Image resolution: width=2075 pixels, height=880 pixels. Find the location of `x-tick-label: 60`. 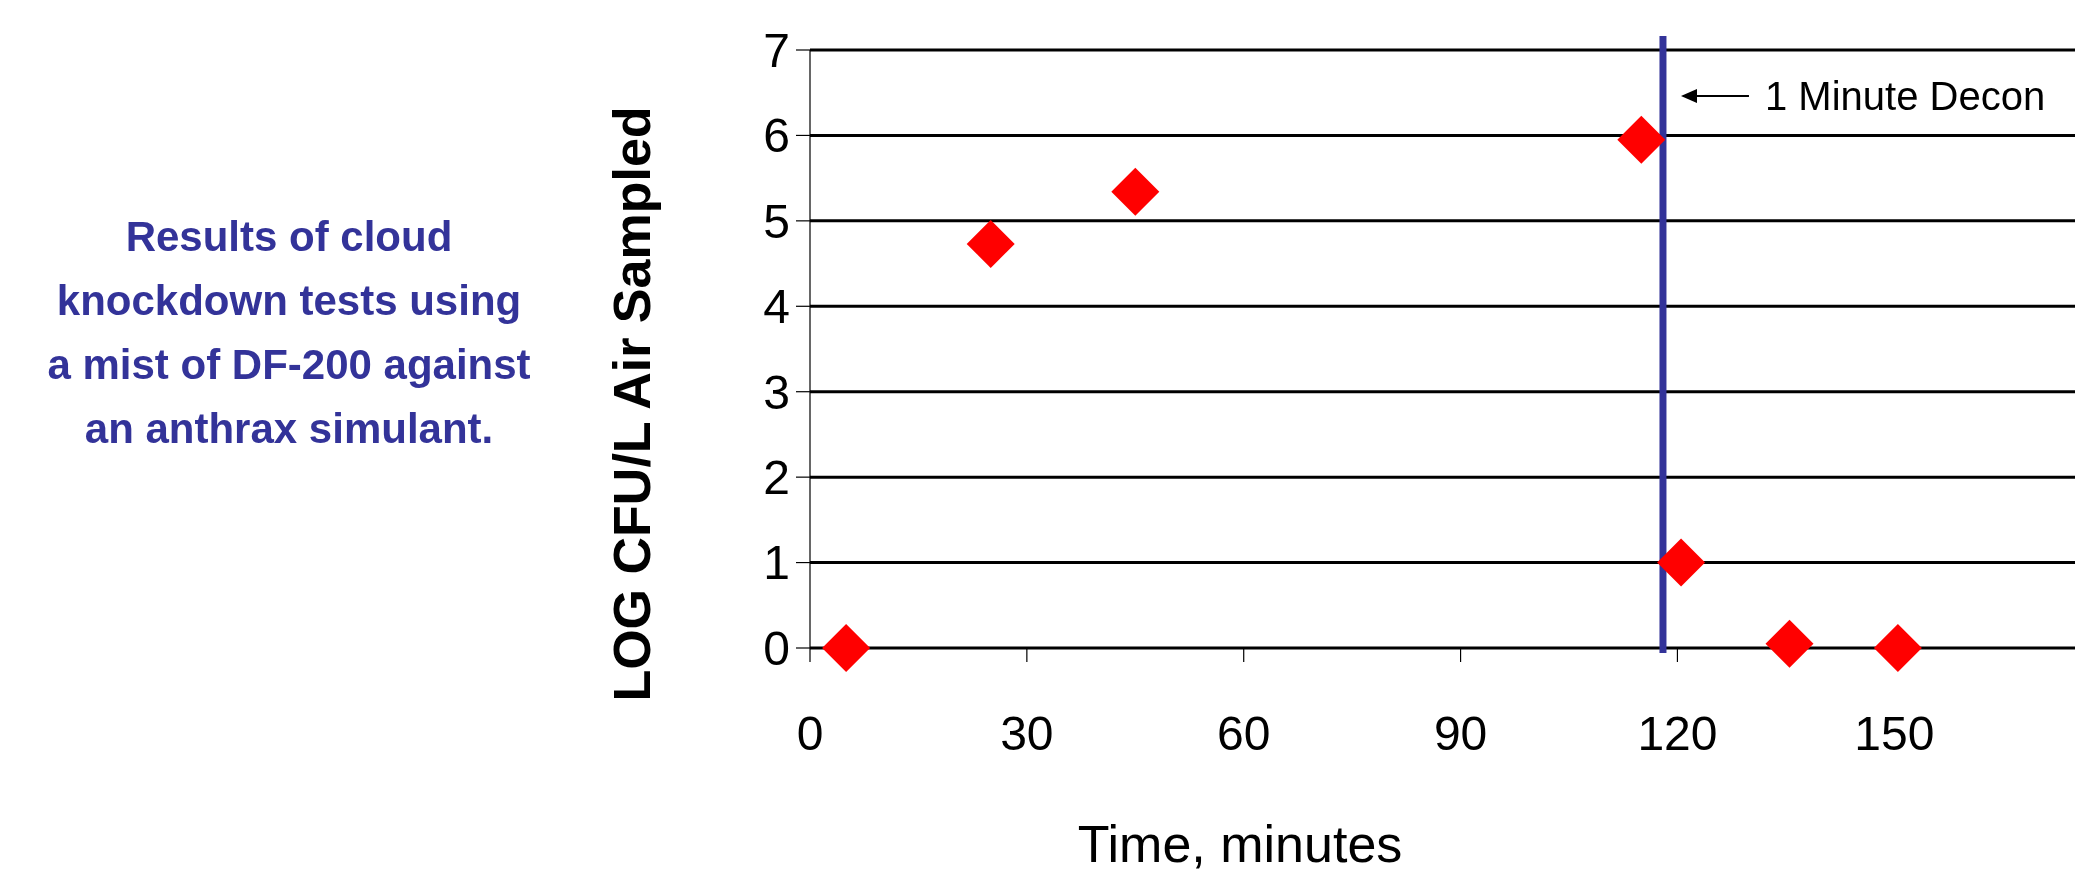

x-tick-label: 60 is located at coordinates (1244, 733).